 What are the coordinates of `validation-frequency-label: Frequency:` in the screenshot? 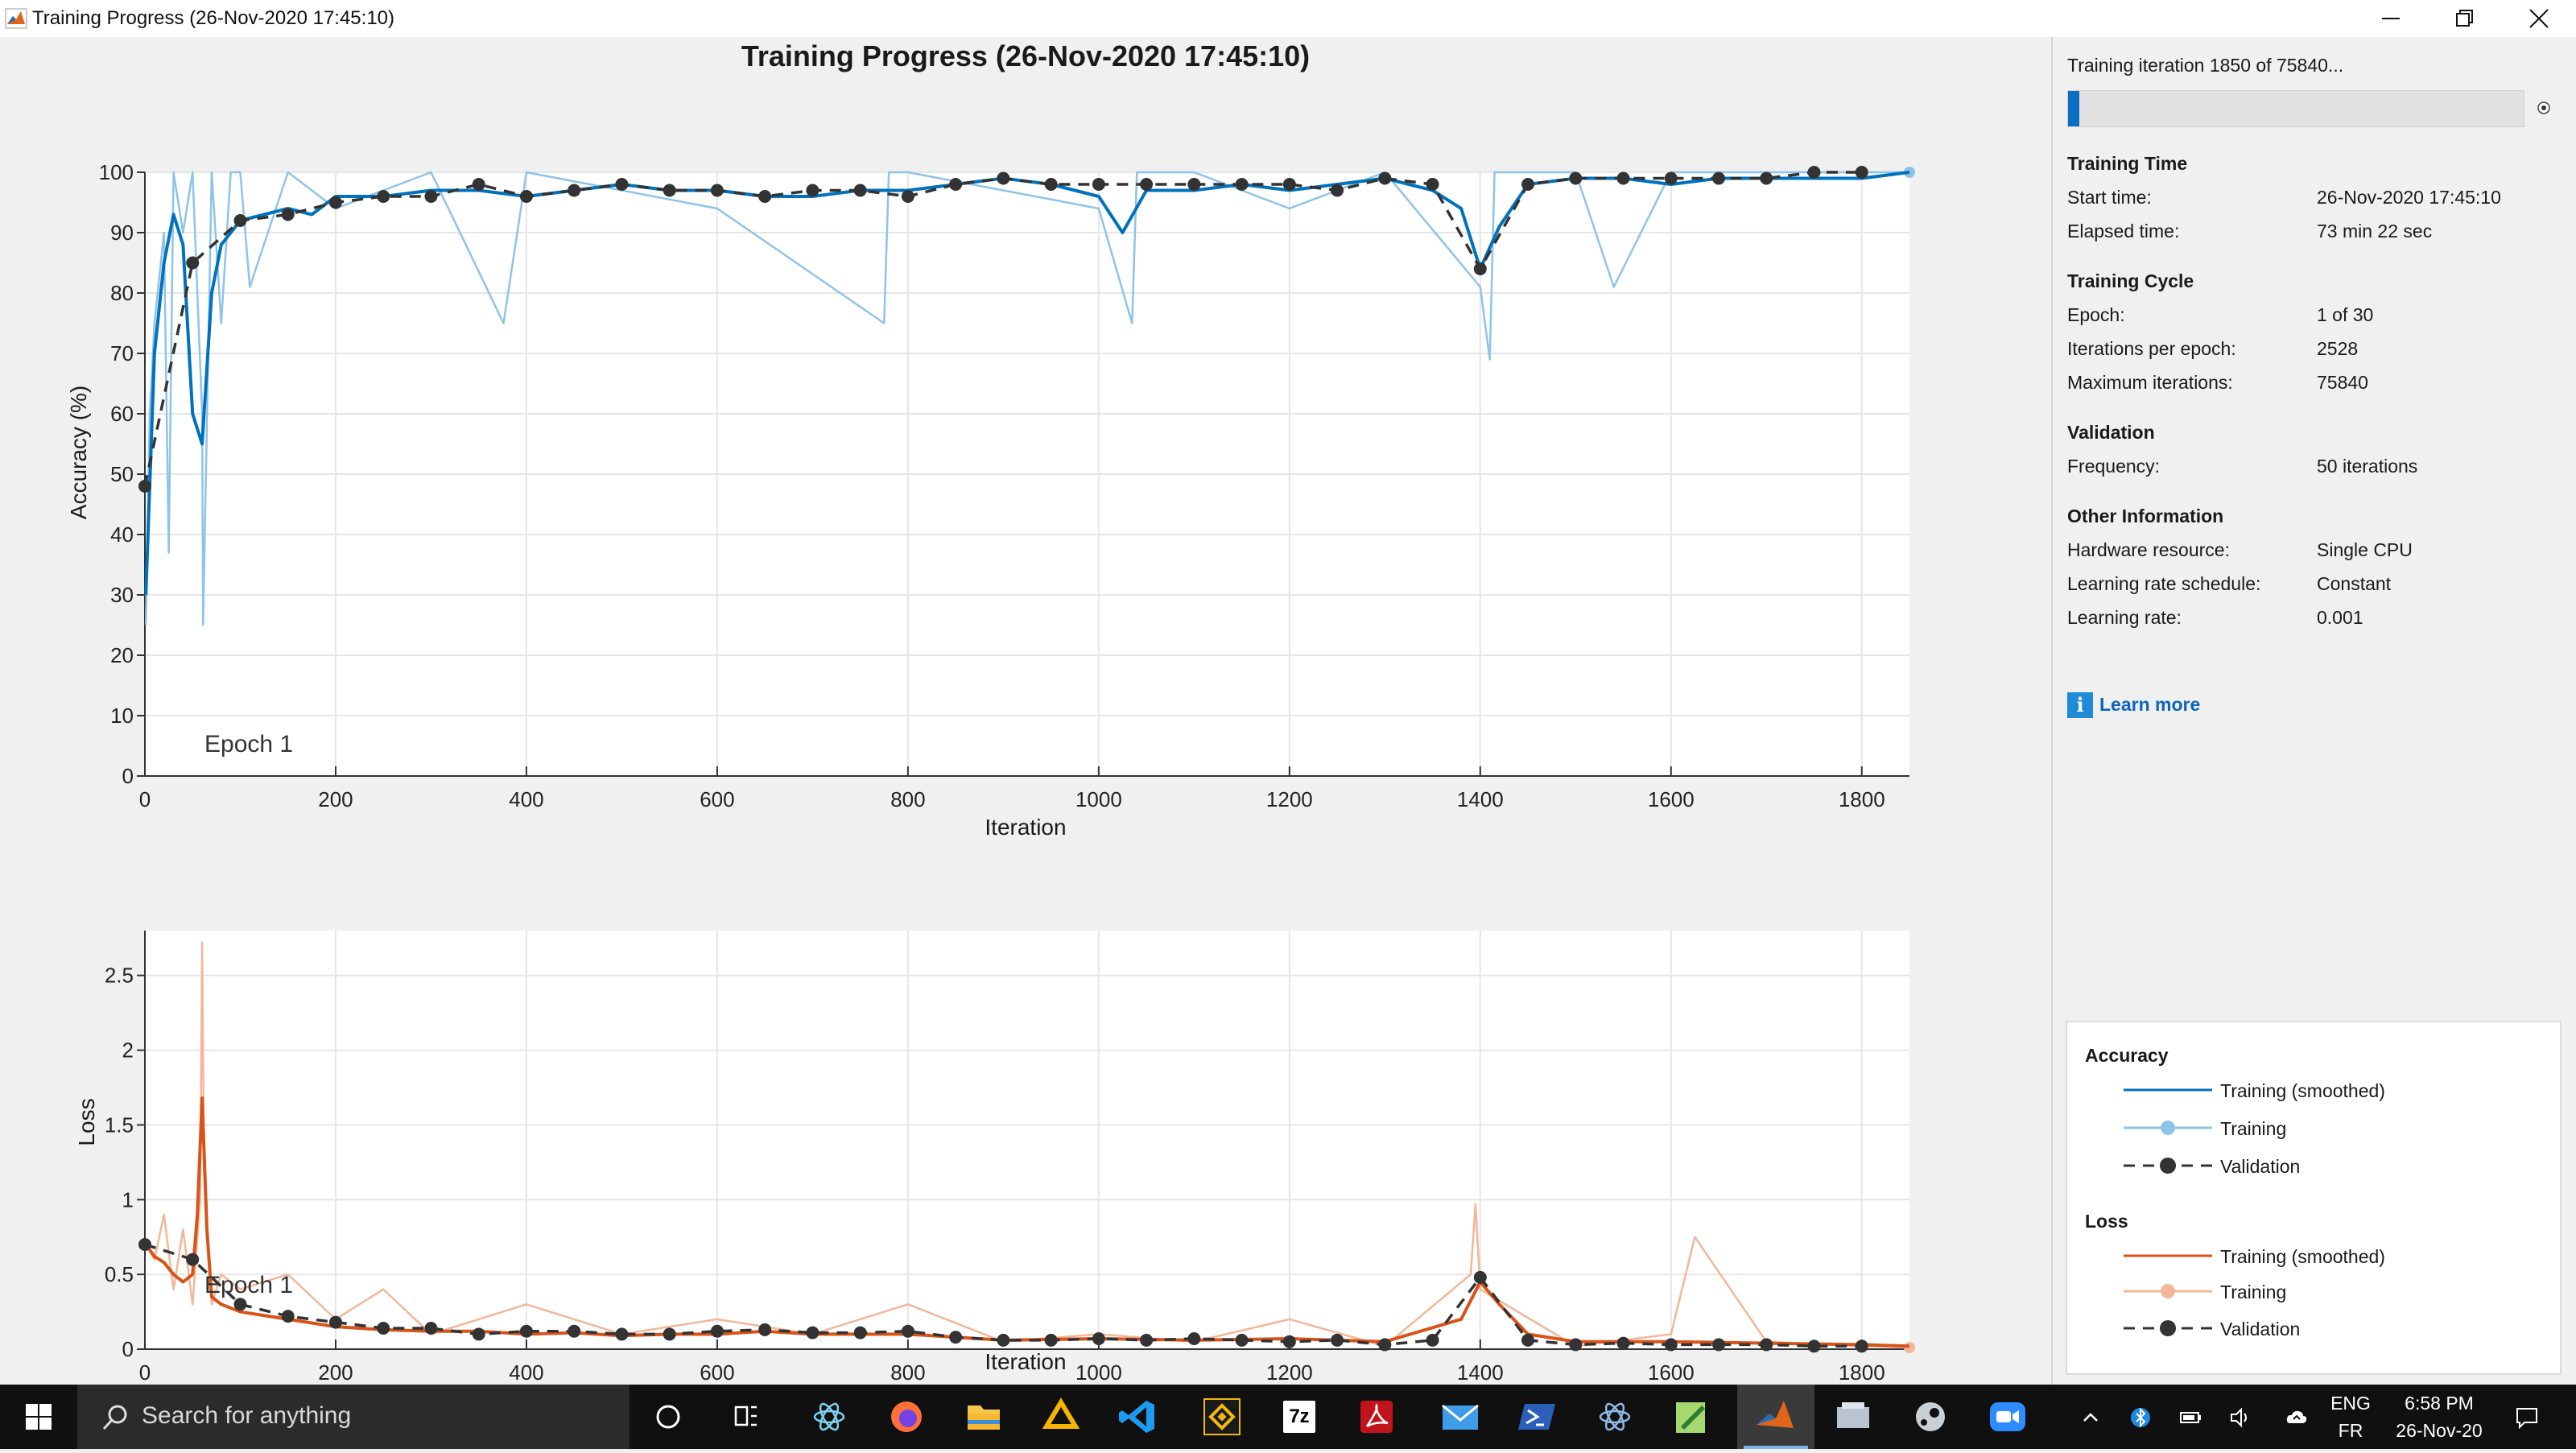 It's located at (2114, 466).